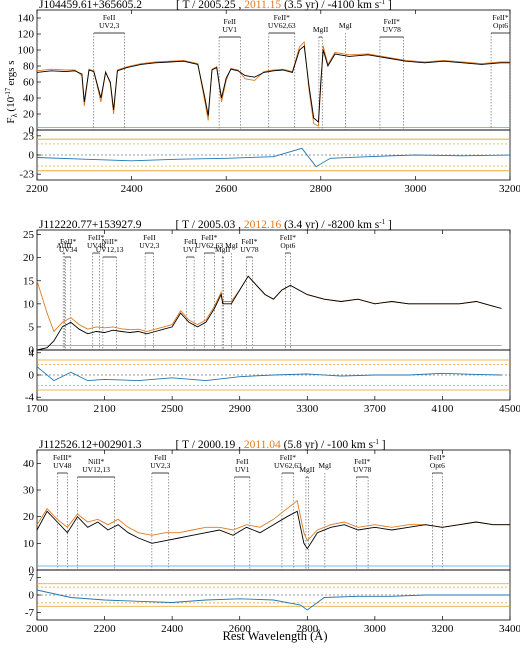 The width and height of the screenshot is (520, 648). What do you see at coordinates (105, 409) in the screenshot?
I see `x-tick-label: 2100` at bounding box center [105, 409].